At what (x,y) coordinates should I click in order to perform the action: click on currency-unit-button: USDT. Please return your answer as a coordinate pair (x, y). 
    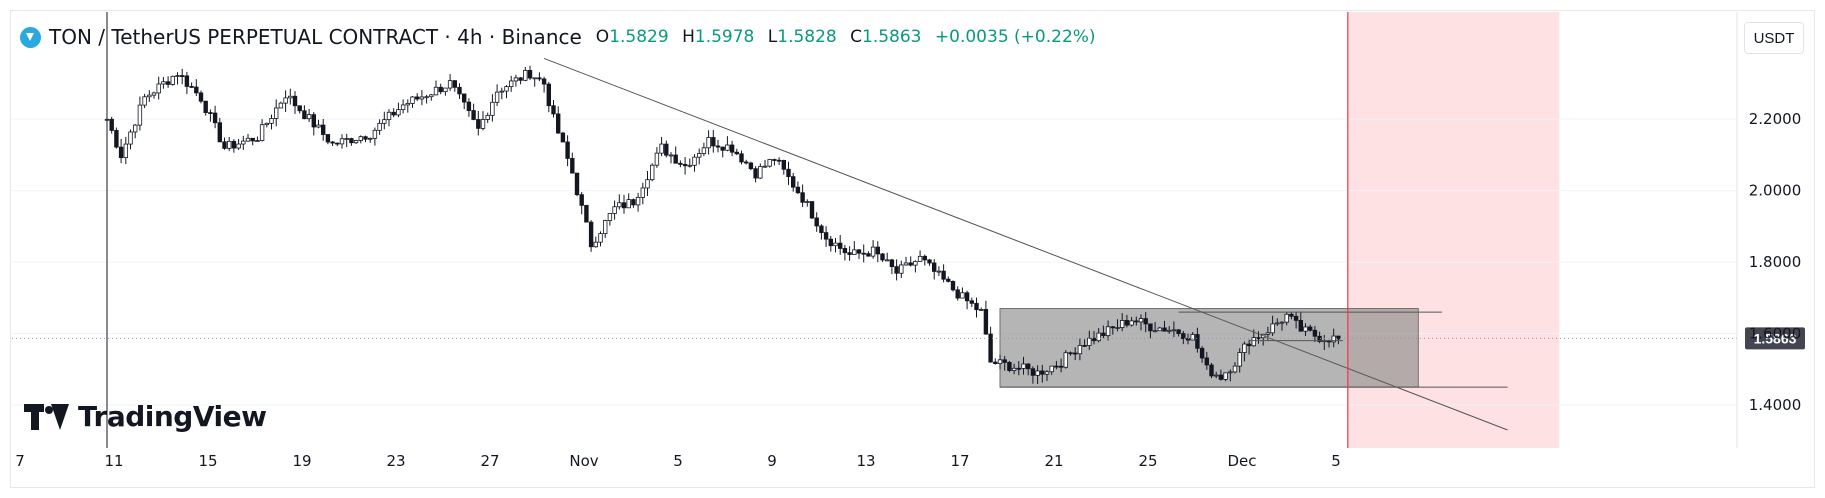
    Looking at the image, I should click on (1774, 38).